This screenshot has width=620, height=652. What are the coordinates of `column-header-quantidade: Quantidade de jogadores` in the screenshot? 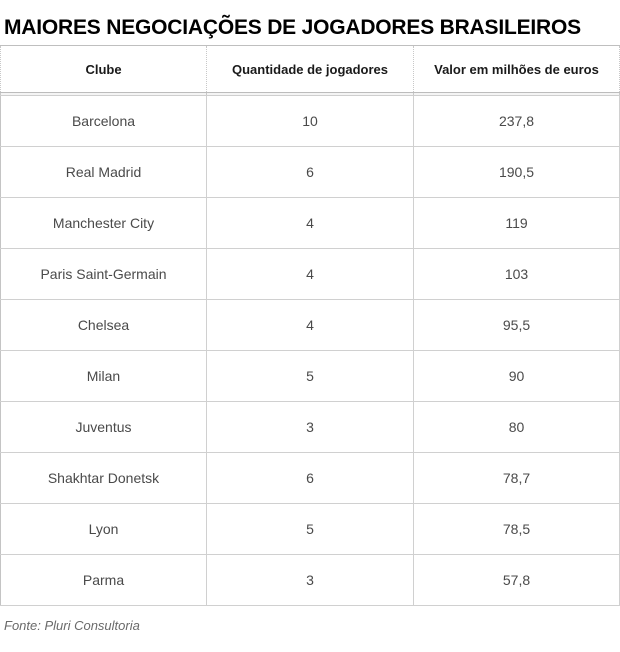 It's located at (310, 69).